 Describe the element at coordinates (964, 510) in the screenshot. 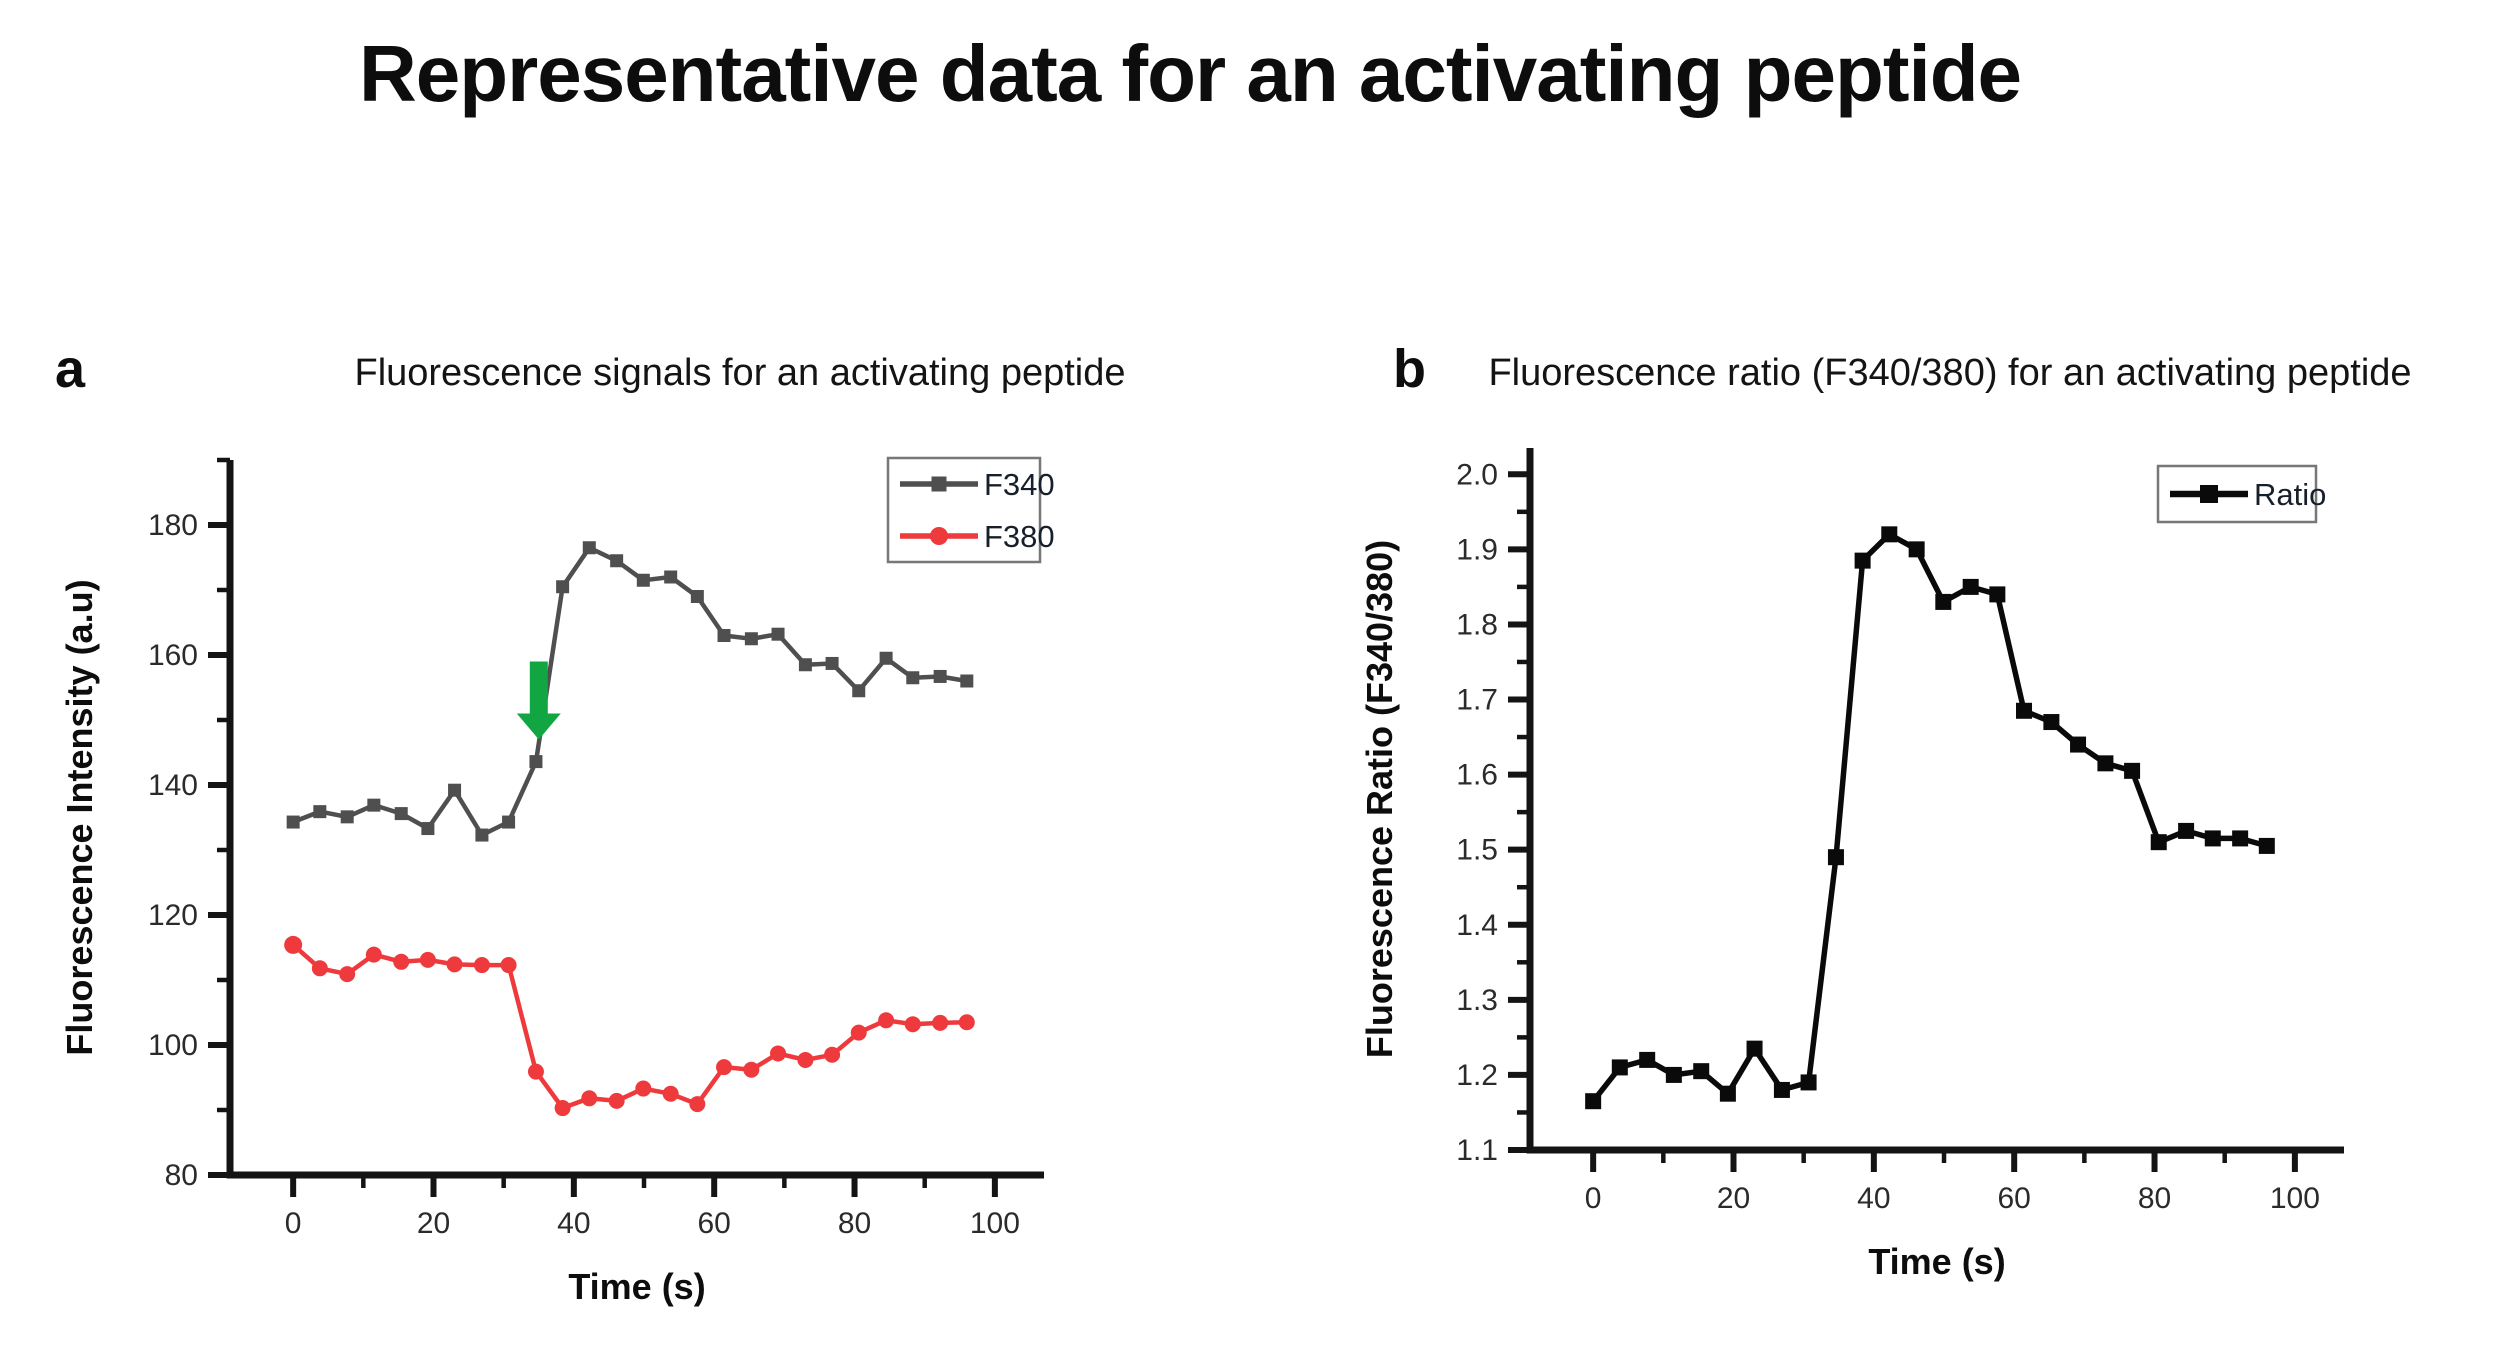

I see `legend-box` at that location.